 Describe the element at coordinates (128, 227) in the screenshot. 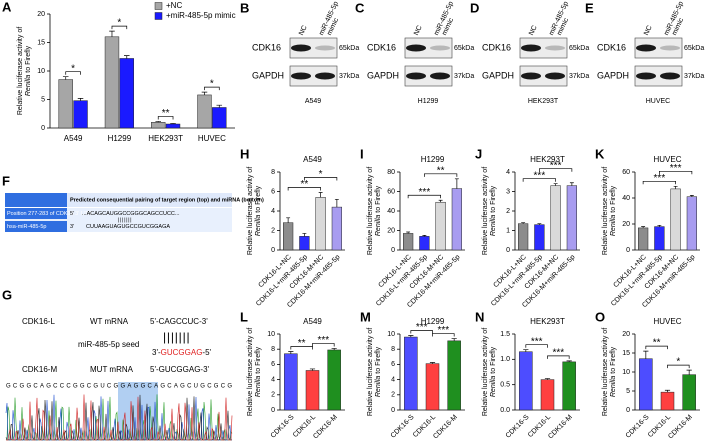

I see `mirna-seq: CUUAAGUAGUGCCGUCGGAGA` at that location.